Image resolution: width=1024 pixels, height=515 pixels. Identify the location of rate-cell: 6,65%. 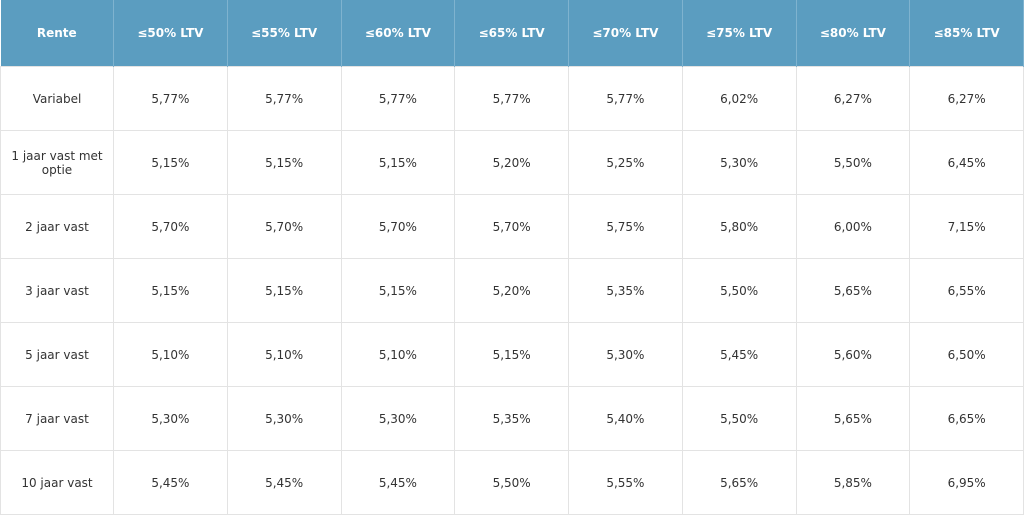
(966, 418).